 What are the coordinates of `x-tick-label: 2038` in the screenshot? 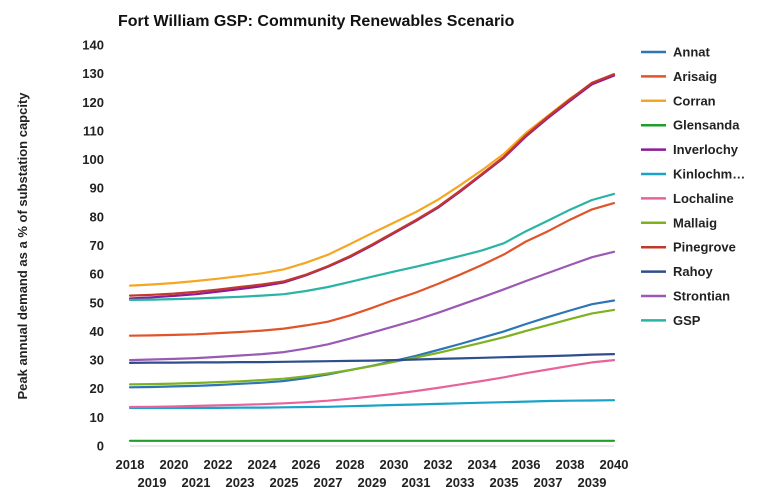 It's located at (570, 464).